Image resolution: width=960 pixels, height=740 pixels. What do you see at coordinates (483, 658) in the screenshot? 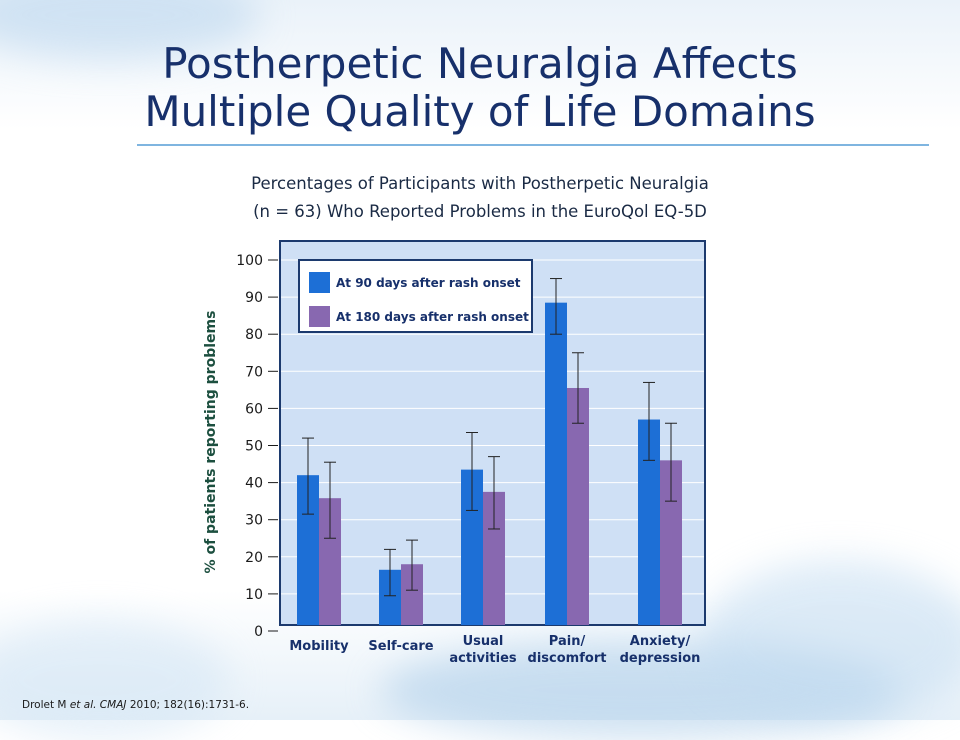
I see `x-category-label: activities` at bounding box center [483, 658].